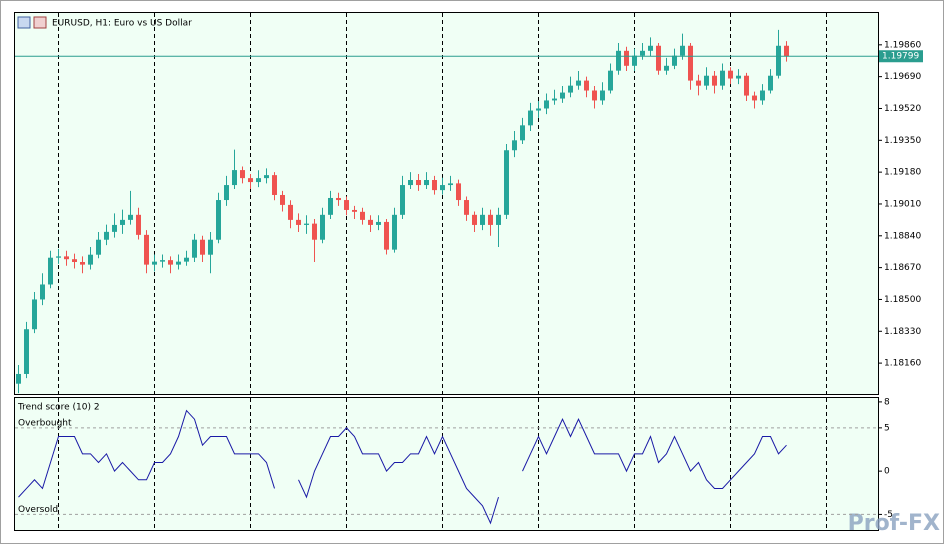  I want to click on y-tick-label: 1.18840, so click(902, 236).